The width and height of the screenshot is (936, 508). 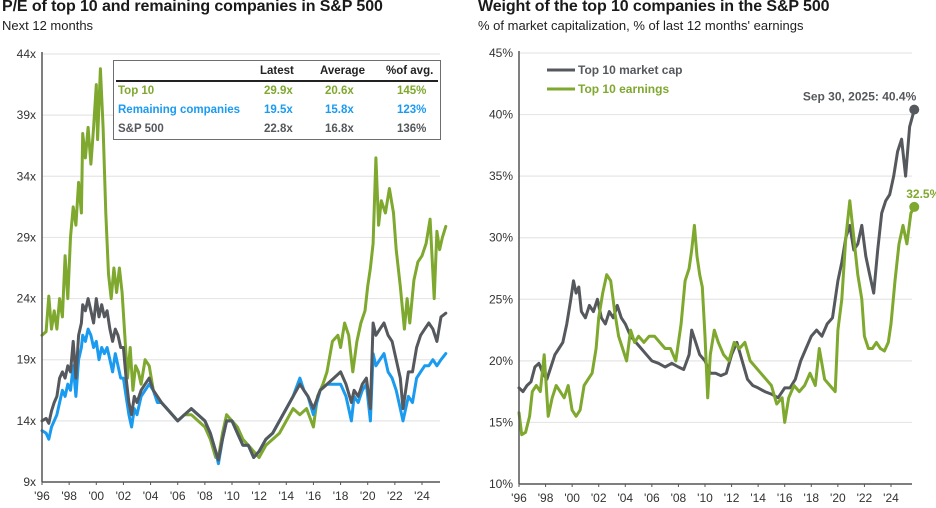 What do you see at coordinates (26, 237) in the screenshot?
I see `y-tick-label: 29x` at bounding box center [26, 237].